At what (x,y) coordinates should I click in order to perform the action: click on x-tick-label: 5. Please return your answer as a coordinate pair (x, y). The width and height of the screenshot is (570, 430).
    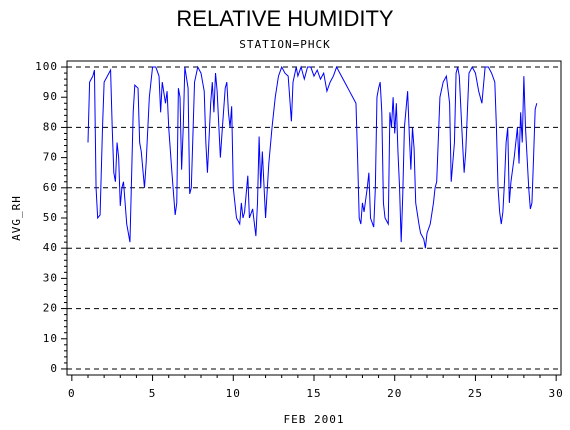
    Looking at the image, I should click on (153, 393).